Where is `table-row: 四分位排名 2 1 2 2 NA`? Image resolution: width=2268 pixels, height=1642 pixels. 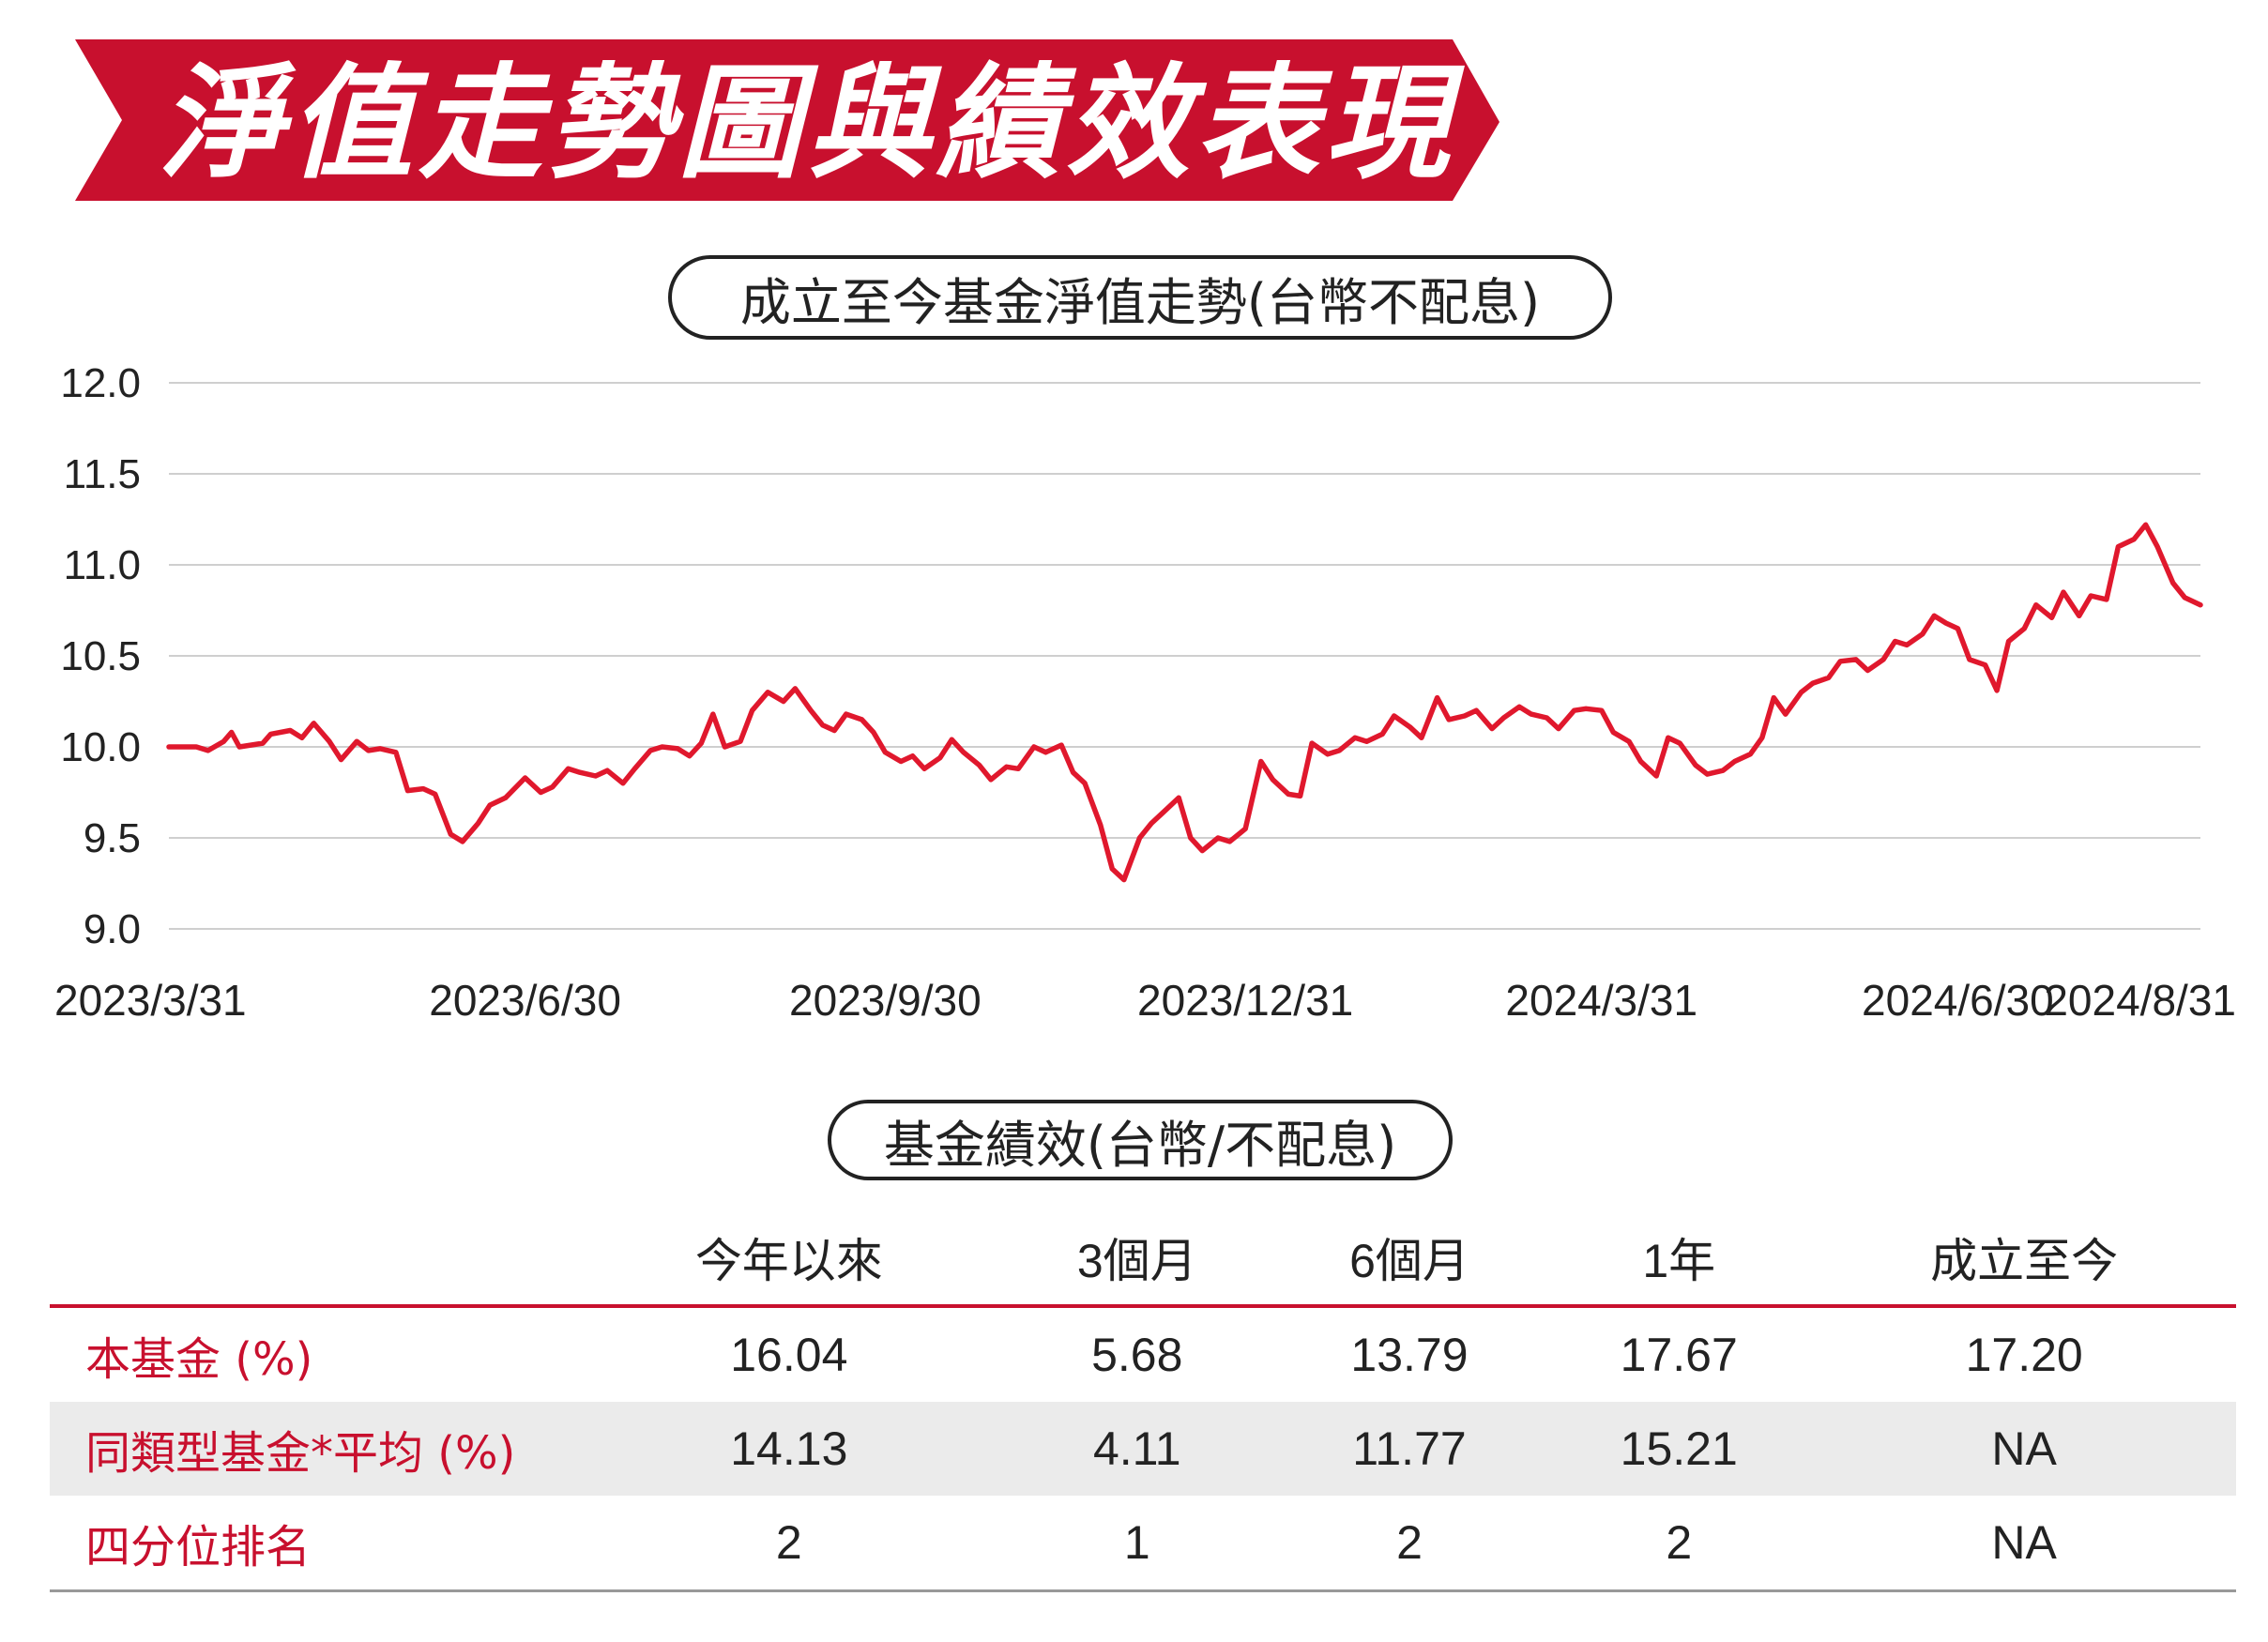 table-row: 四分位排名 2 1 2 2 NA is located at coordinates (1143, 1544).